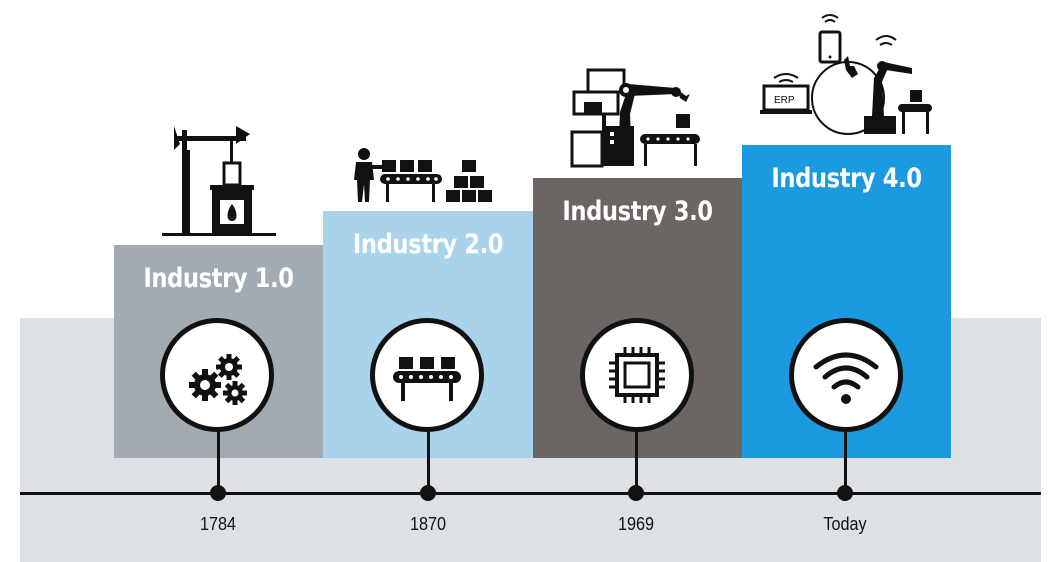 Image resolution: width=1061 pixels, height=562 pixels. Describe the element at coordinates (218, 524) in the screenshot. I see `year-label: 1784` at that location.